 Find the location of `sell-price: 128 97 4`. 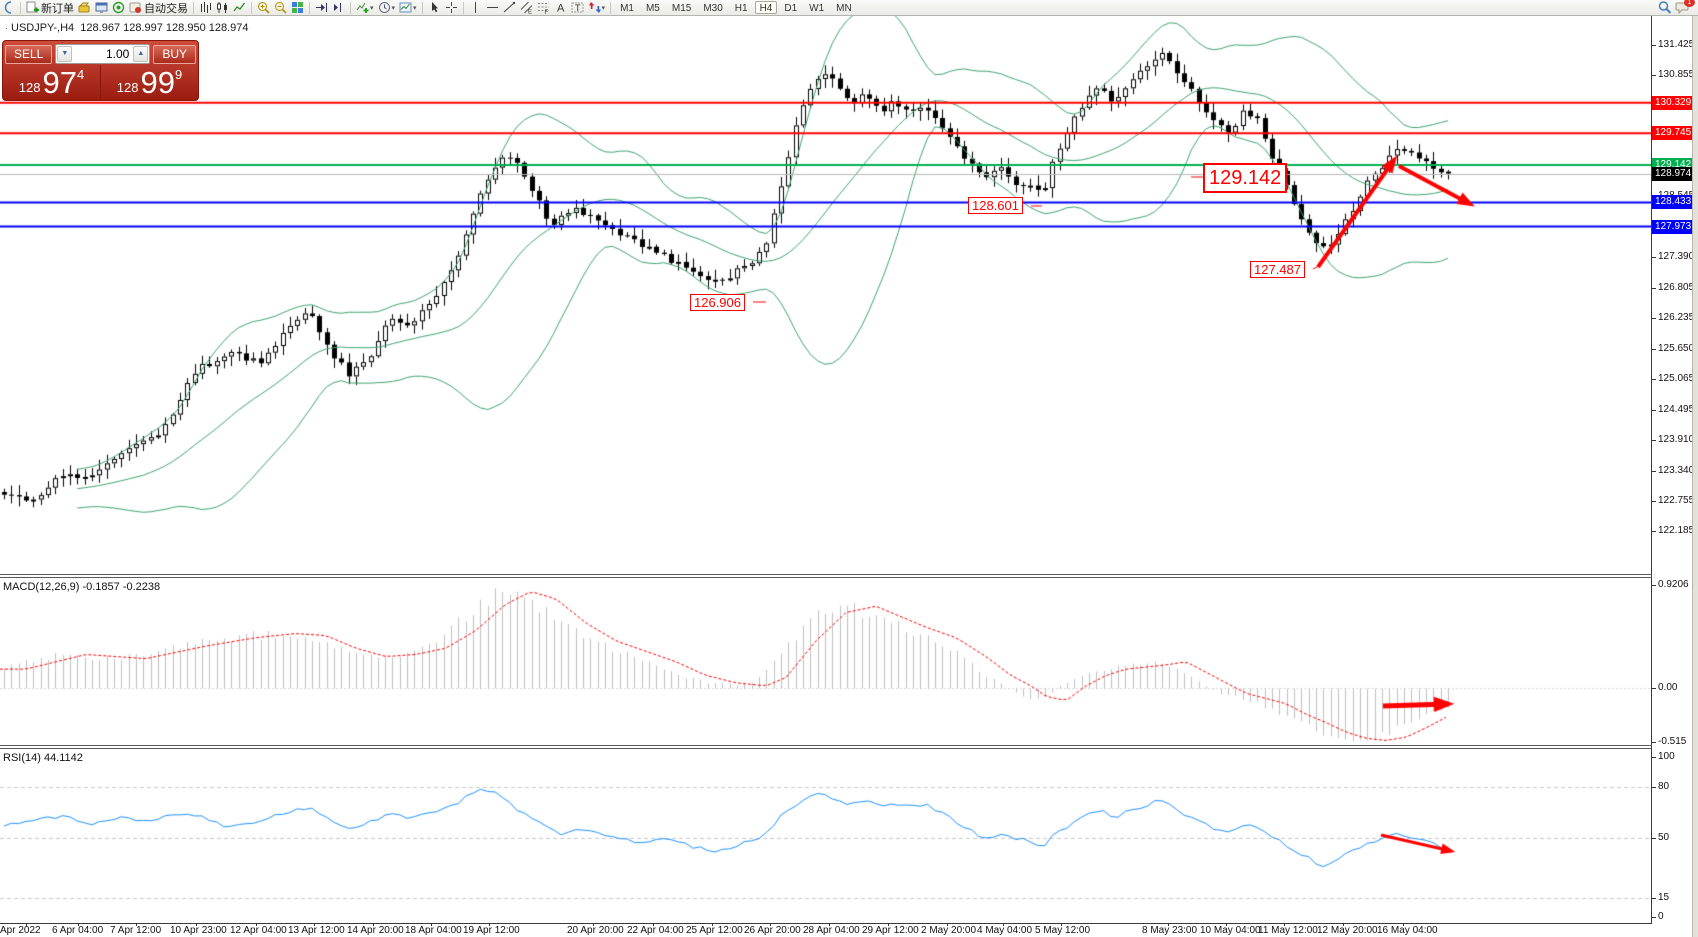

sell-price: 128 97 4 is located at coordinates (51, 82).